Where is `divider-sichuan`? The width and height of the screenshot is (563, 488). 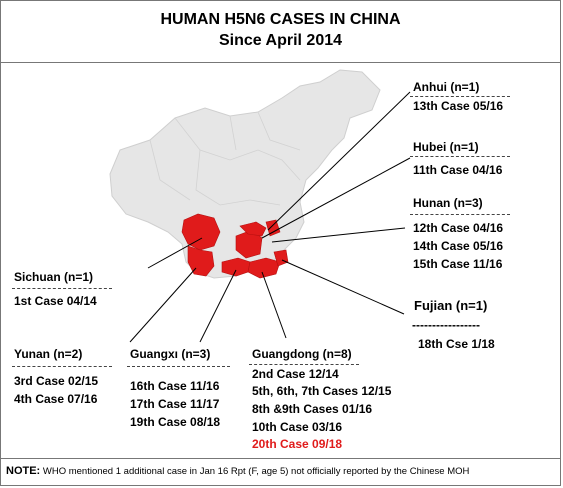
divider-sichuan is located at coordinates (62, 288).